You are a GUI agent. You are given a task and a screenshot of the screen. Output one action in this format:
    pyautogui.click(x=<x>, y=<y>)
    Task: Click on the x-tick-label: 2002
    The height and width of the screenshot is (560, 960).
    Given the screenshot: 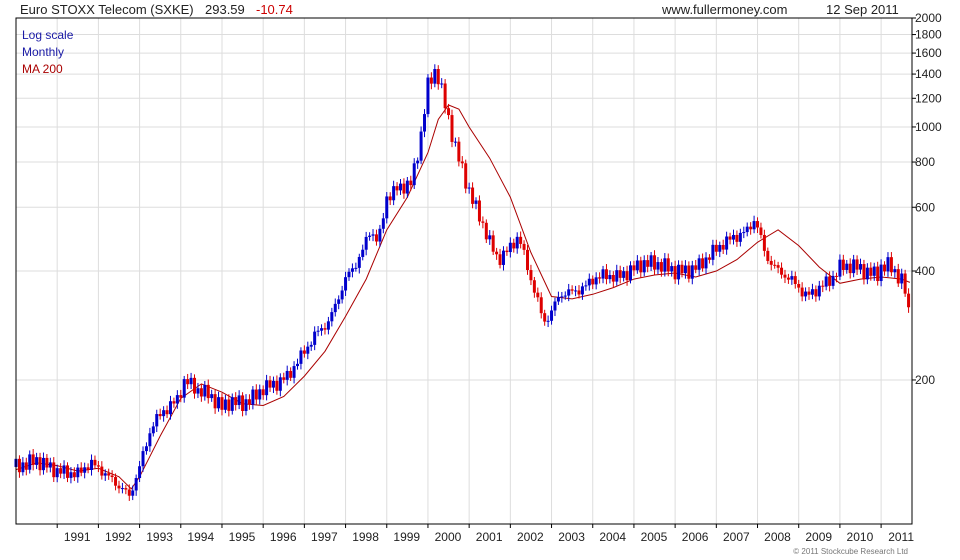 What is the action you would take?
    pyautogui.click(x=530, y=537)
    